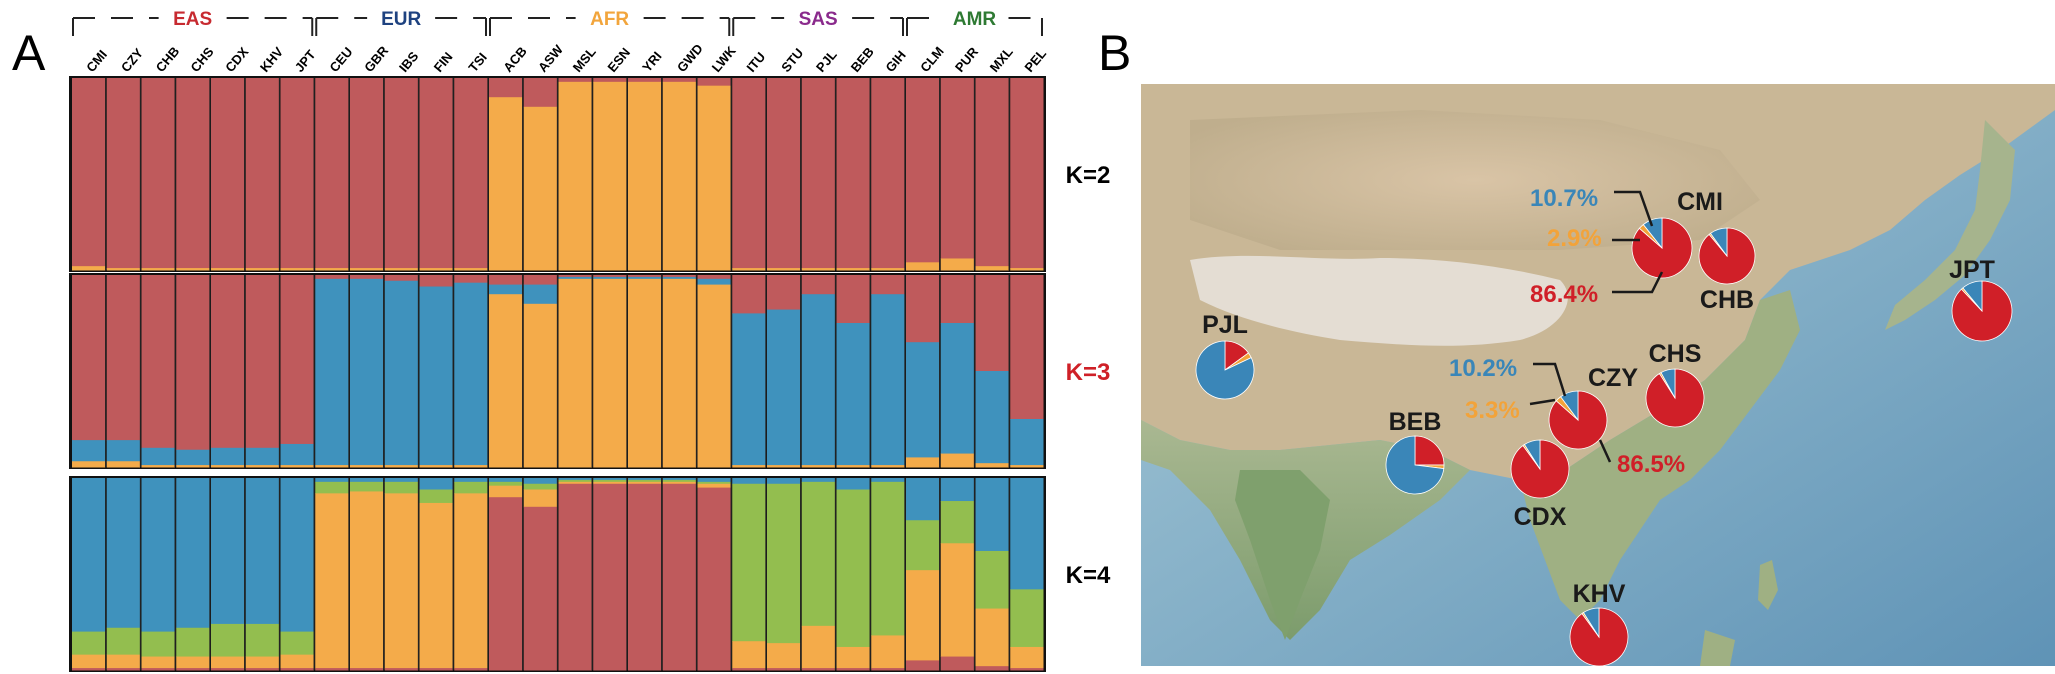 The width and height of the screenshot is (2055, 674). Describe the element at coordinates (749, 174) in the screenshot. I see `bar-itu` at that location.